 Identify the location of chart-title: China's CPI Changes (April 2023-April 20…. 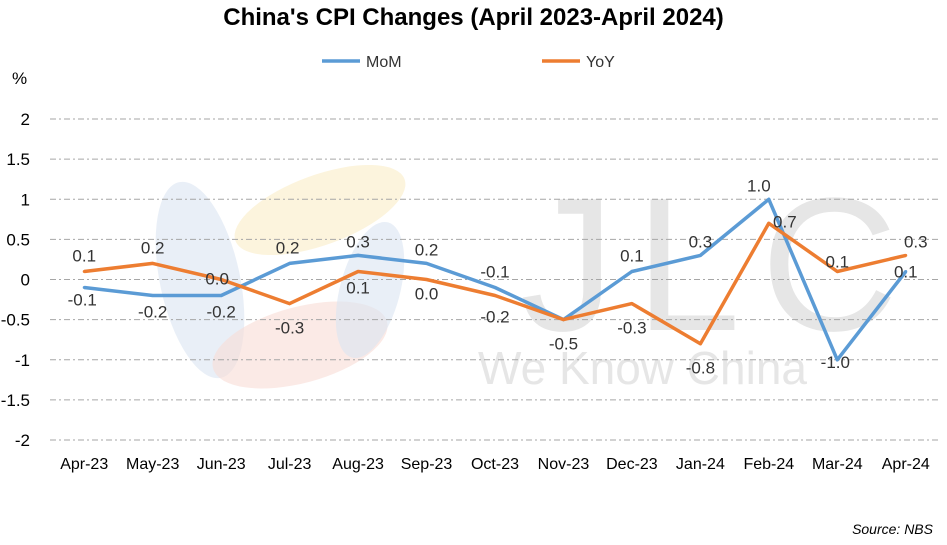
(473, 17).